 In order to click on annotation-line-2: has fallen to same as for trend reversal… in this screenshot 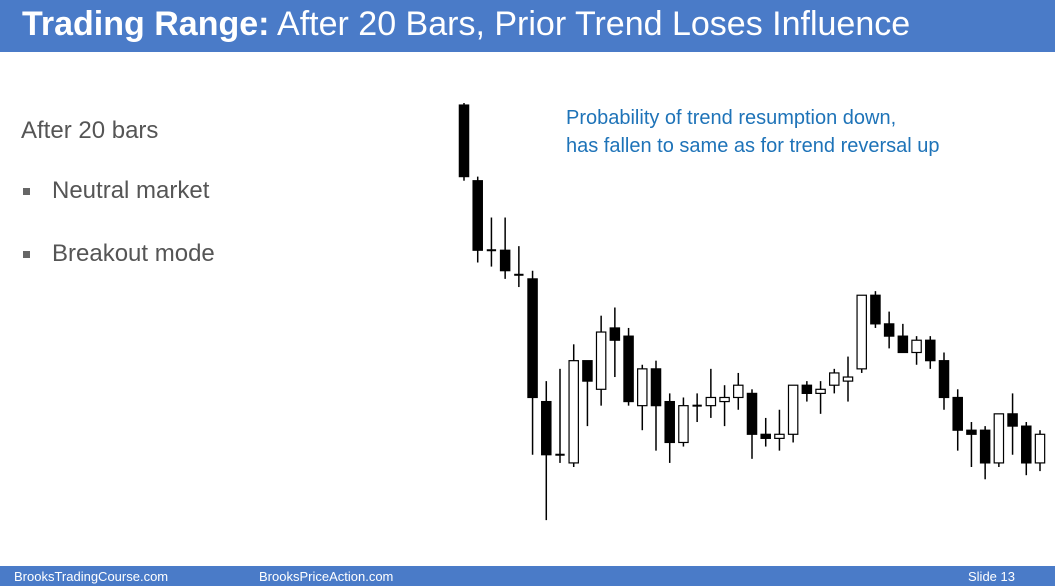, I will do `click(753, 146)`.